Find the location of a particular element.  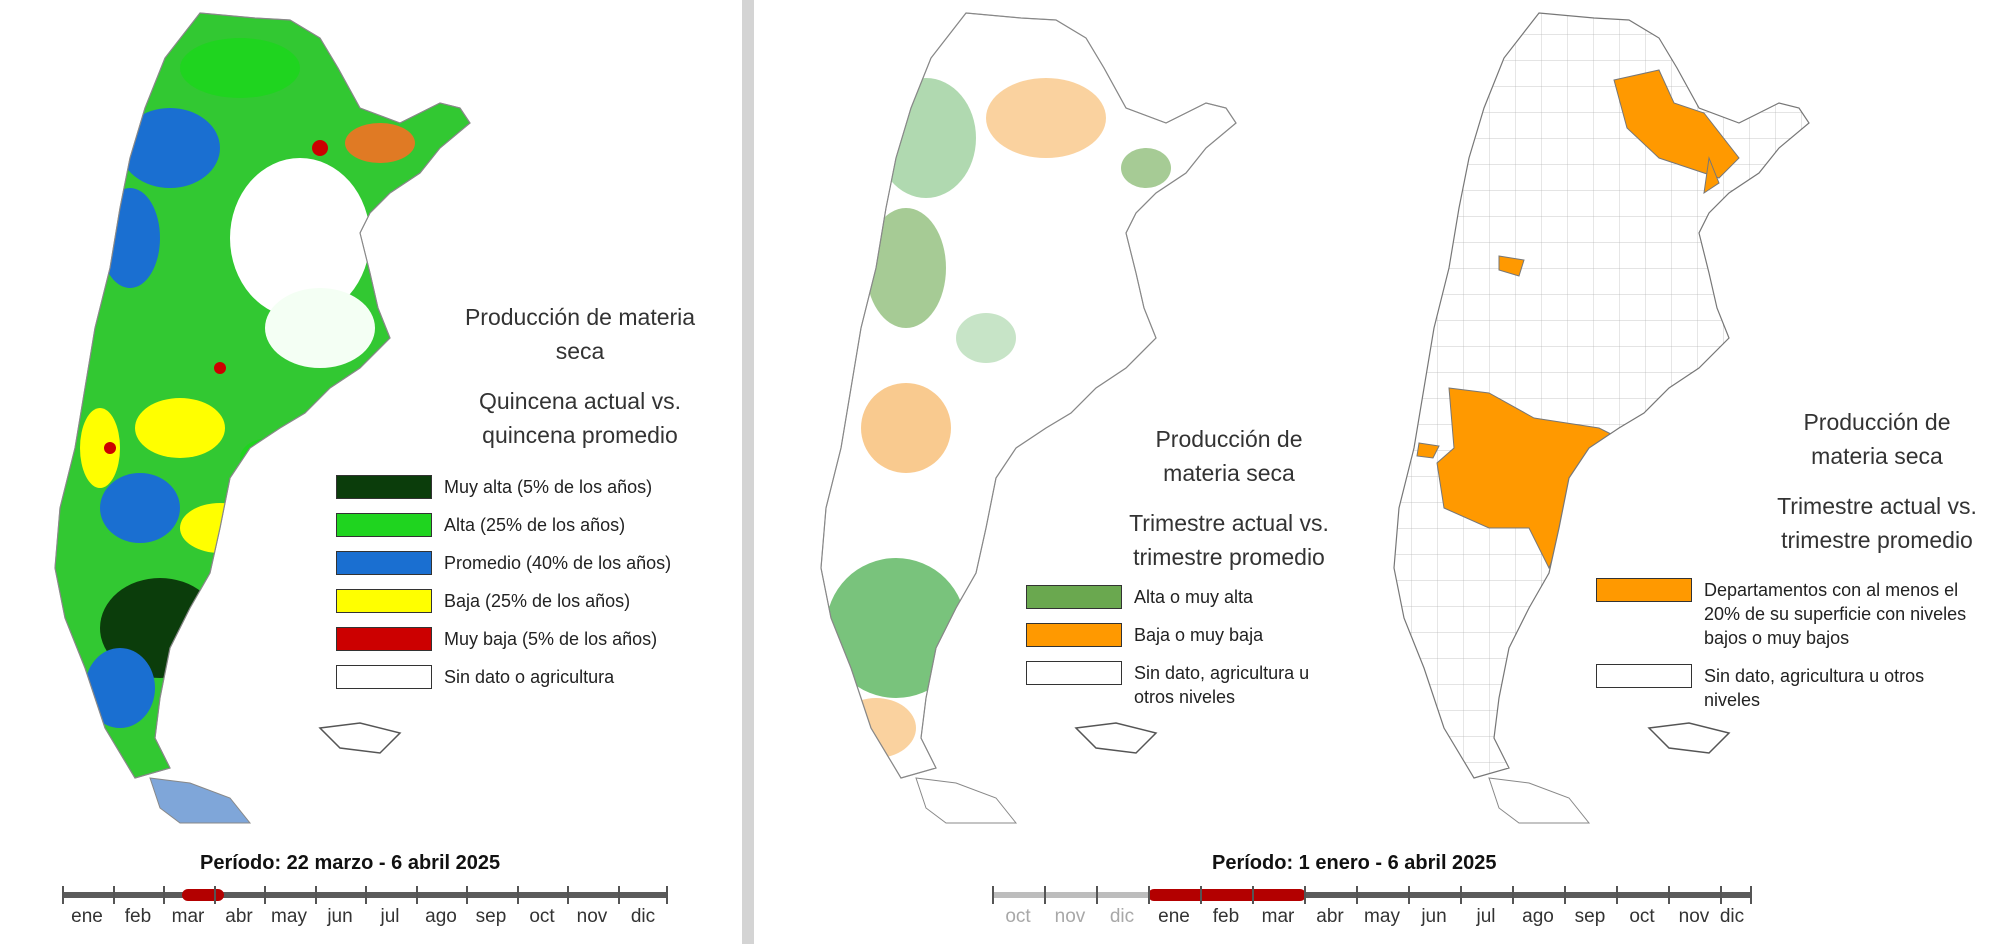

legend-item: Muy baja (5% de los años) is located at coordinates (503, 639).